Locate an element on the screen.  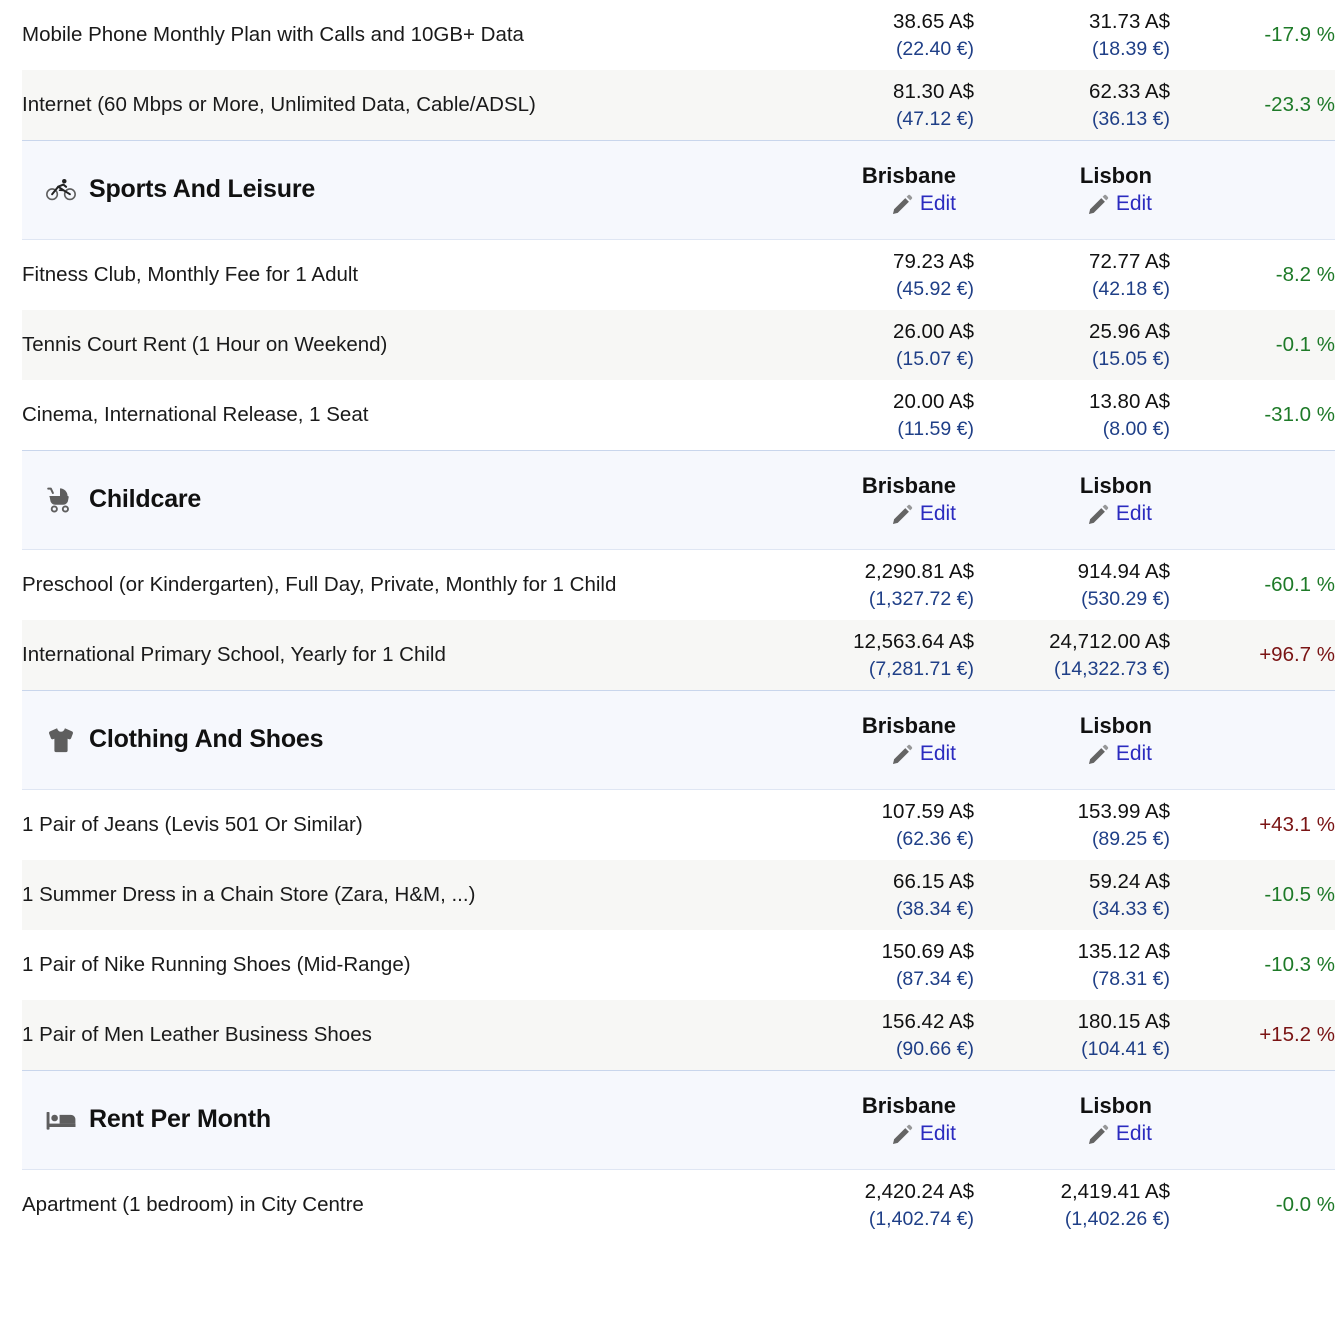
city-a-price-cell: 150.69 A$ (87.34 €) is located at coordinates (876, 965).